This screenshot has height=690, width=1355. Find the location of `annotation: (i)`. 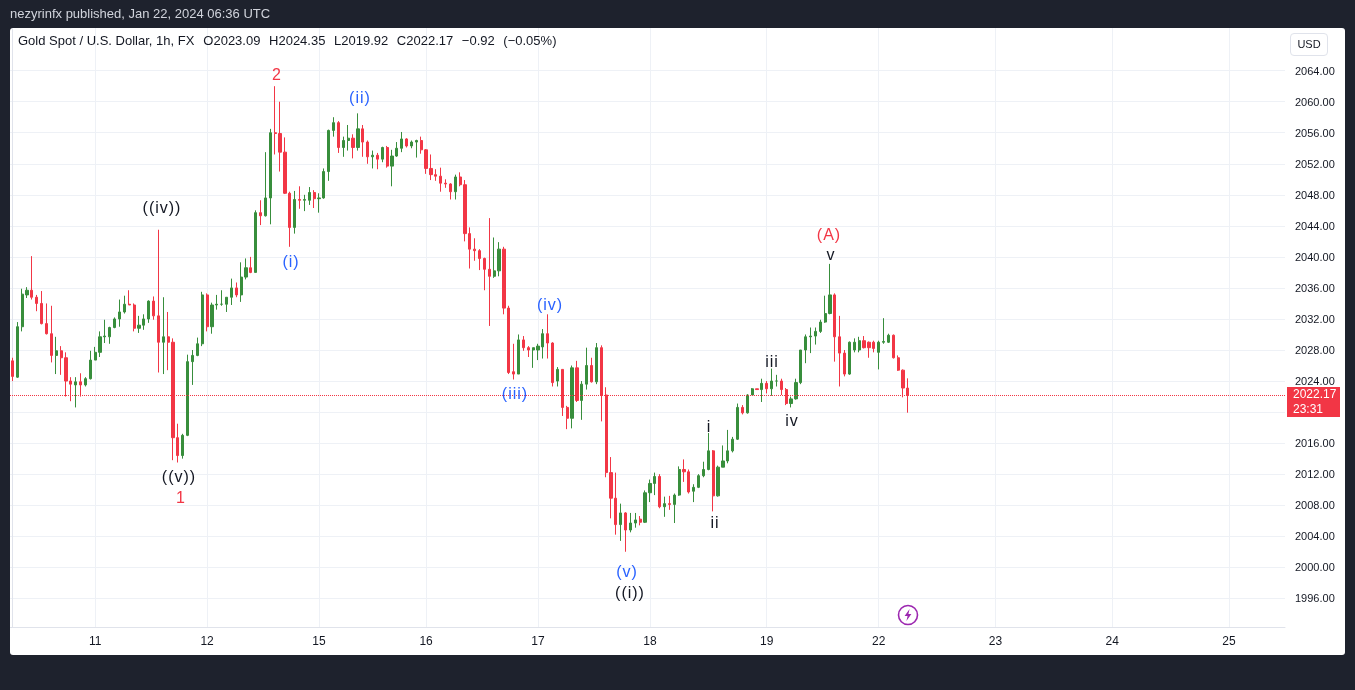

annotation: (i) is located at coordinates (291, 261).